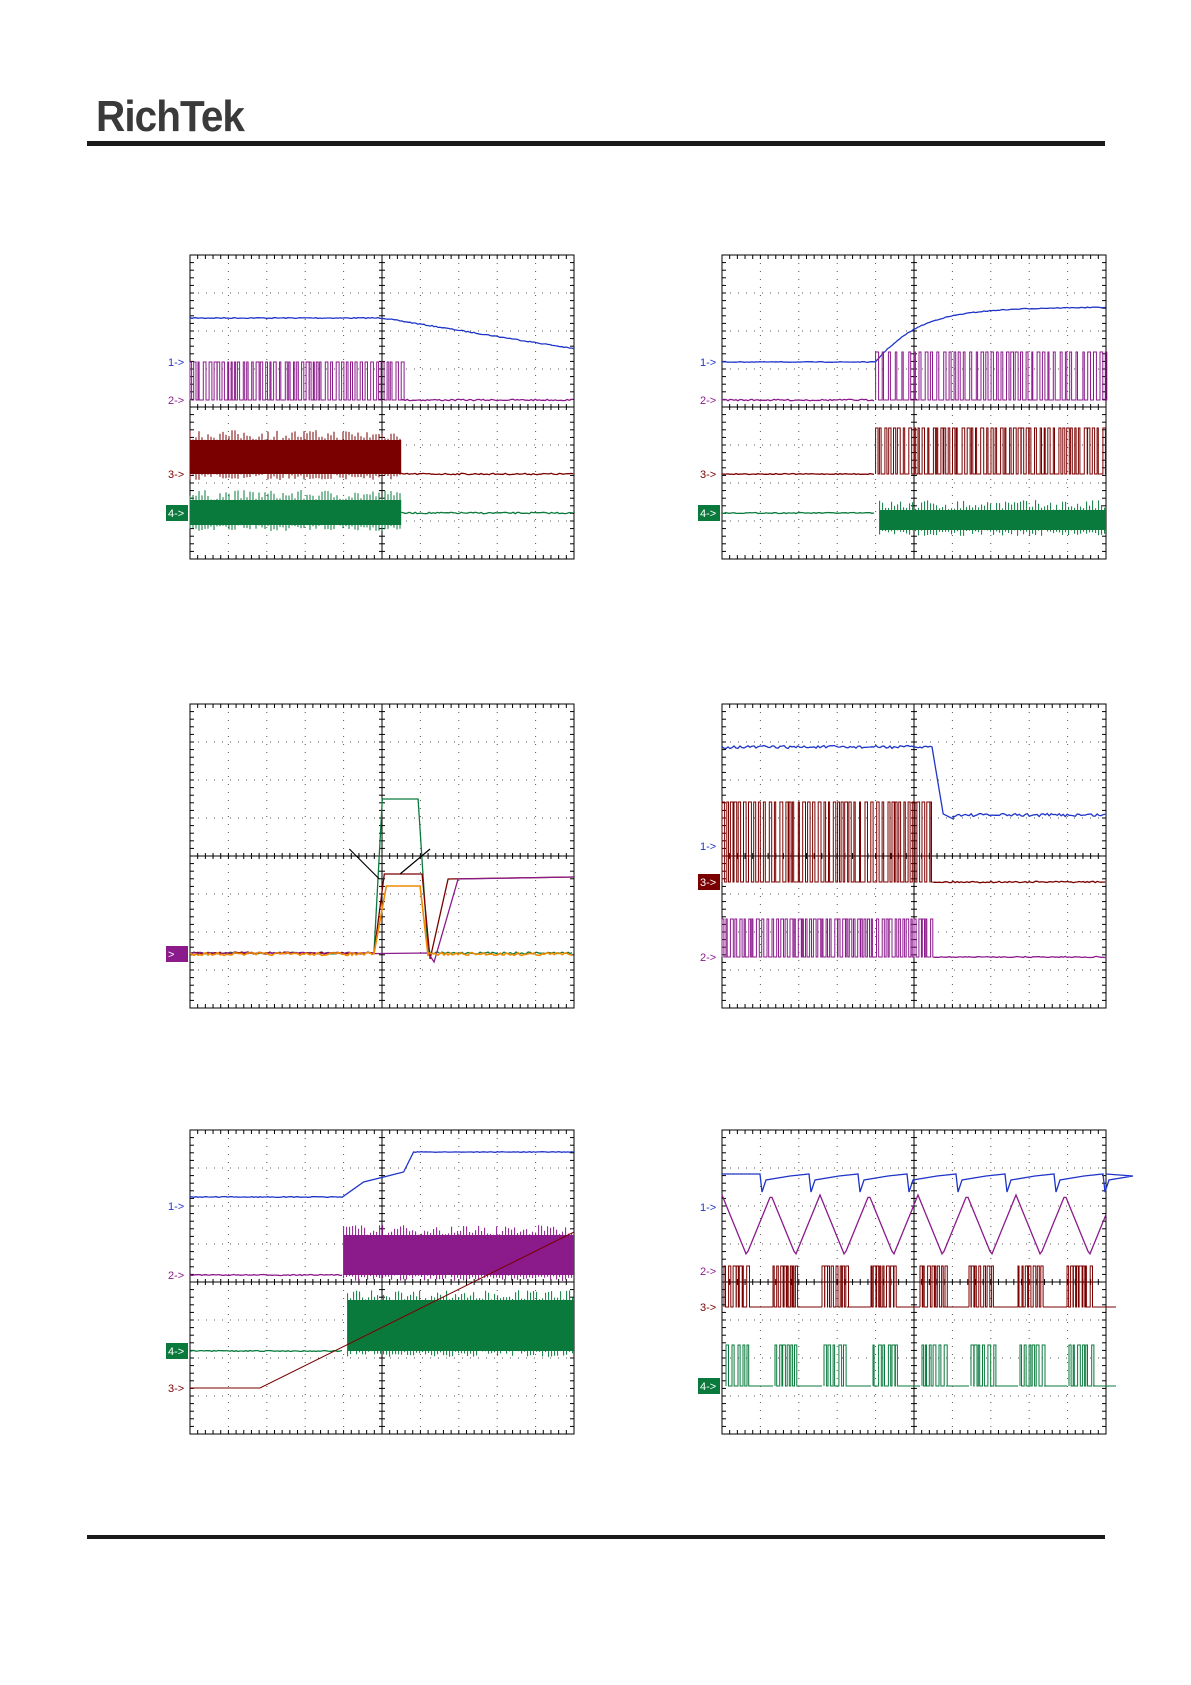 Image resolution: width=1191 pixels, height=1685 pixels. Describe the element at coordinates (381, 921) in the screenshot. I see `orange-trace` at that location.